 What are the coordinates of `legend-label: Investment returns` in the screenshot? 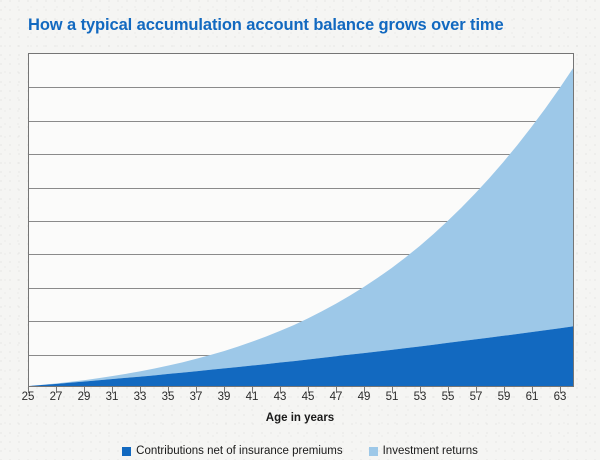 It's located at (430, 451).